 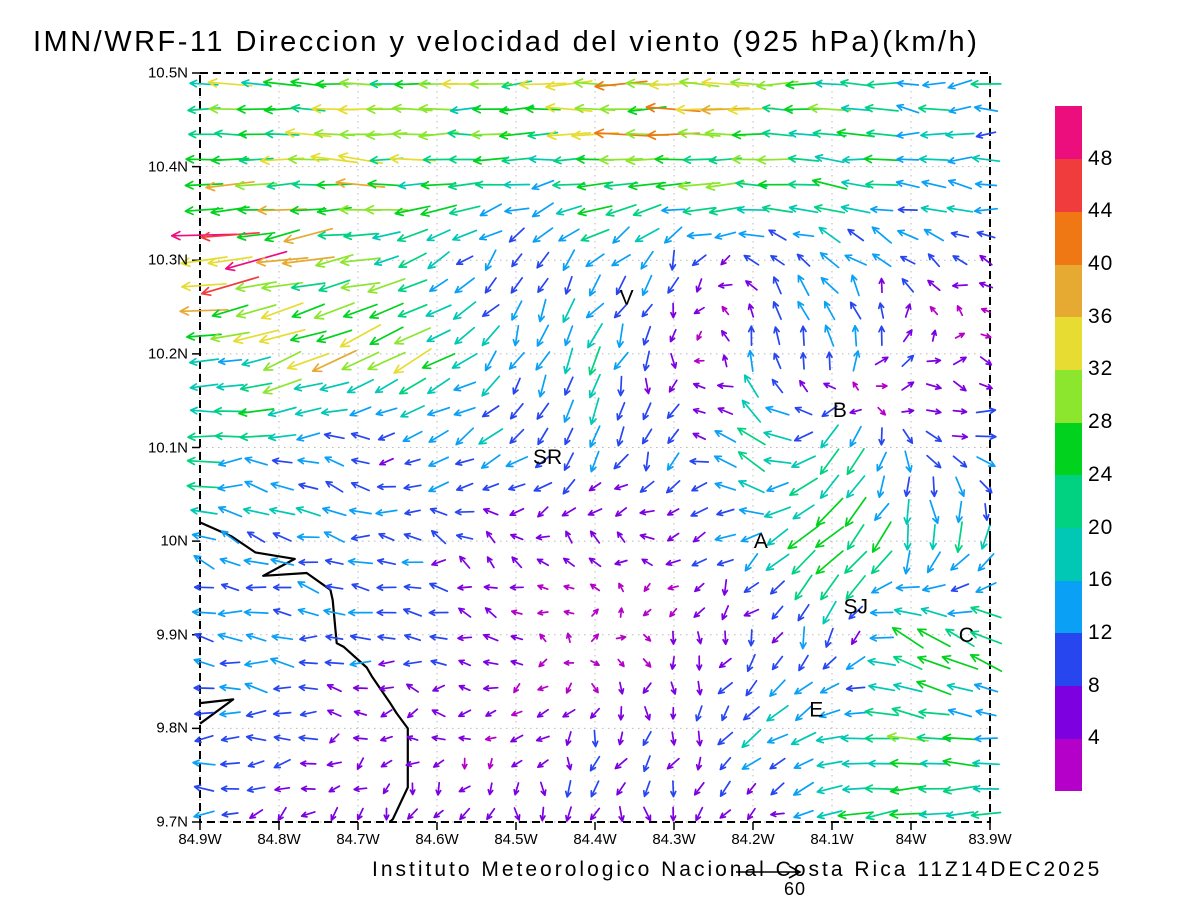 I want to click on colorbar-level-label: 48, so click(x=1101, y=158).